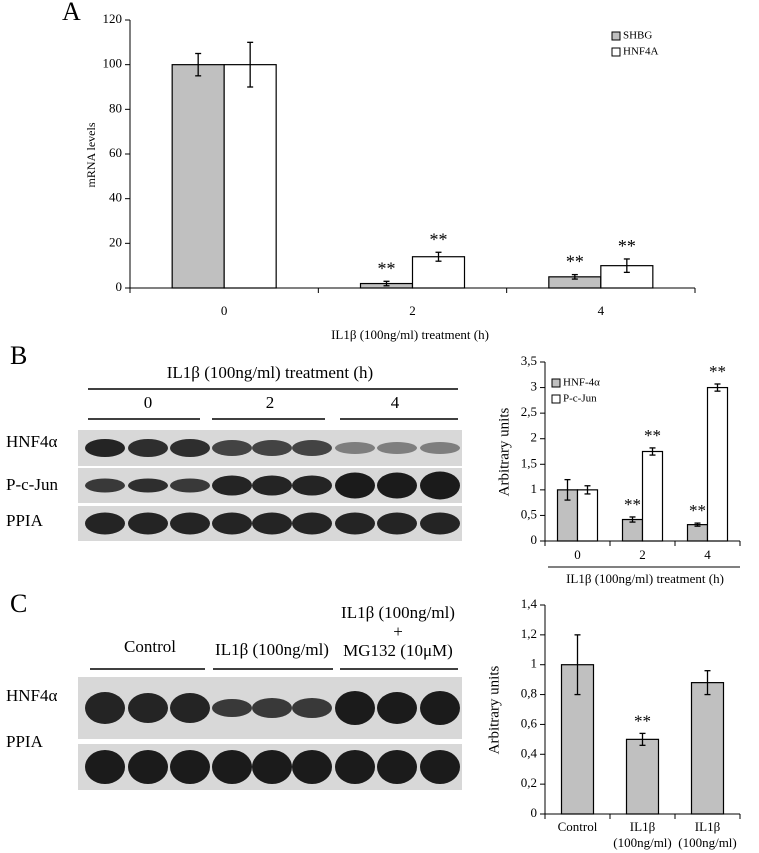  I want to click on blot-row-label: HNF4α, so click(32, 695).